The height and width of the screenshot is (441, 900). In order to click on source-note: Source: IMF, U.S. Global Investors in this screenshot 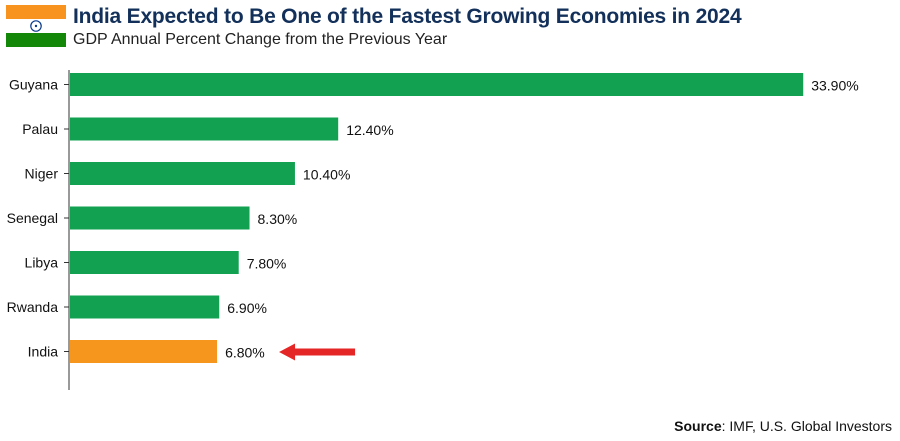, I will do `click(783, 426)`.